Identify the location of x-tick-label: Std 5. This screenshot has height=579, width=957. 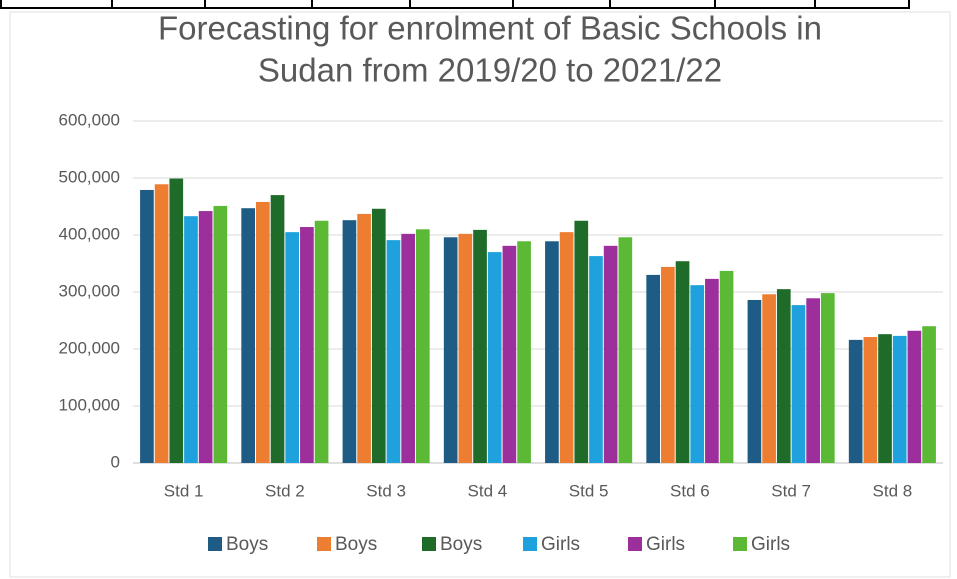
(589, 490).